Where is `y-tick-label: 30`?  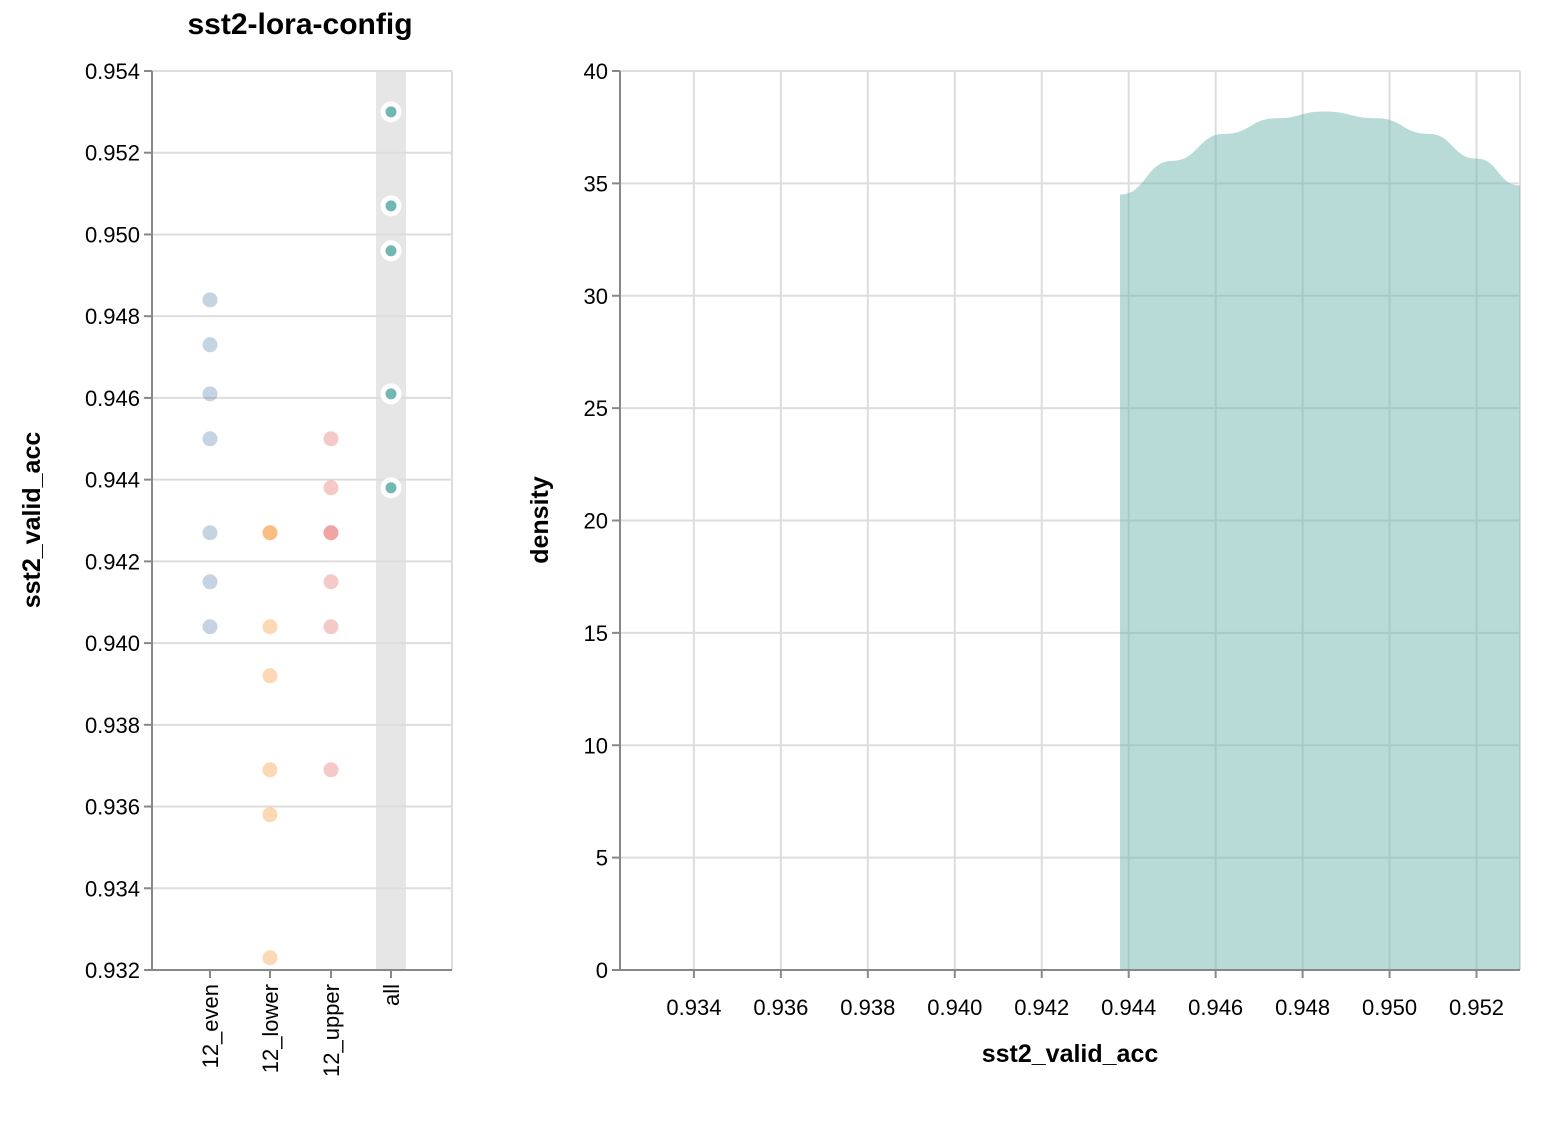
y-tick-label: 30 is located at coordinates (596, 296).